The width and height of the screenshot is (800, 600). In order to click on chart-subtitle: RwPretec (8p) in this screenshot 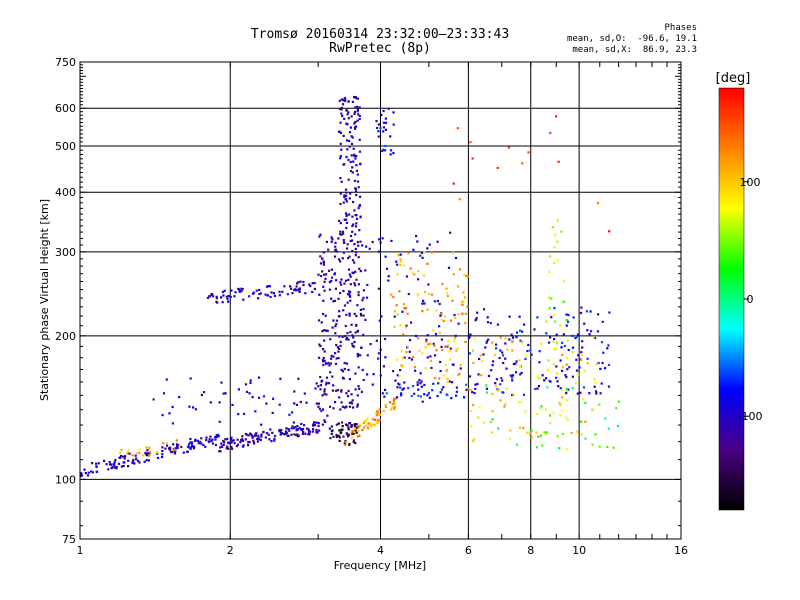, I will do `click(380, 48)`.